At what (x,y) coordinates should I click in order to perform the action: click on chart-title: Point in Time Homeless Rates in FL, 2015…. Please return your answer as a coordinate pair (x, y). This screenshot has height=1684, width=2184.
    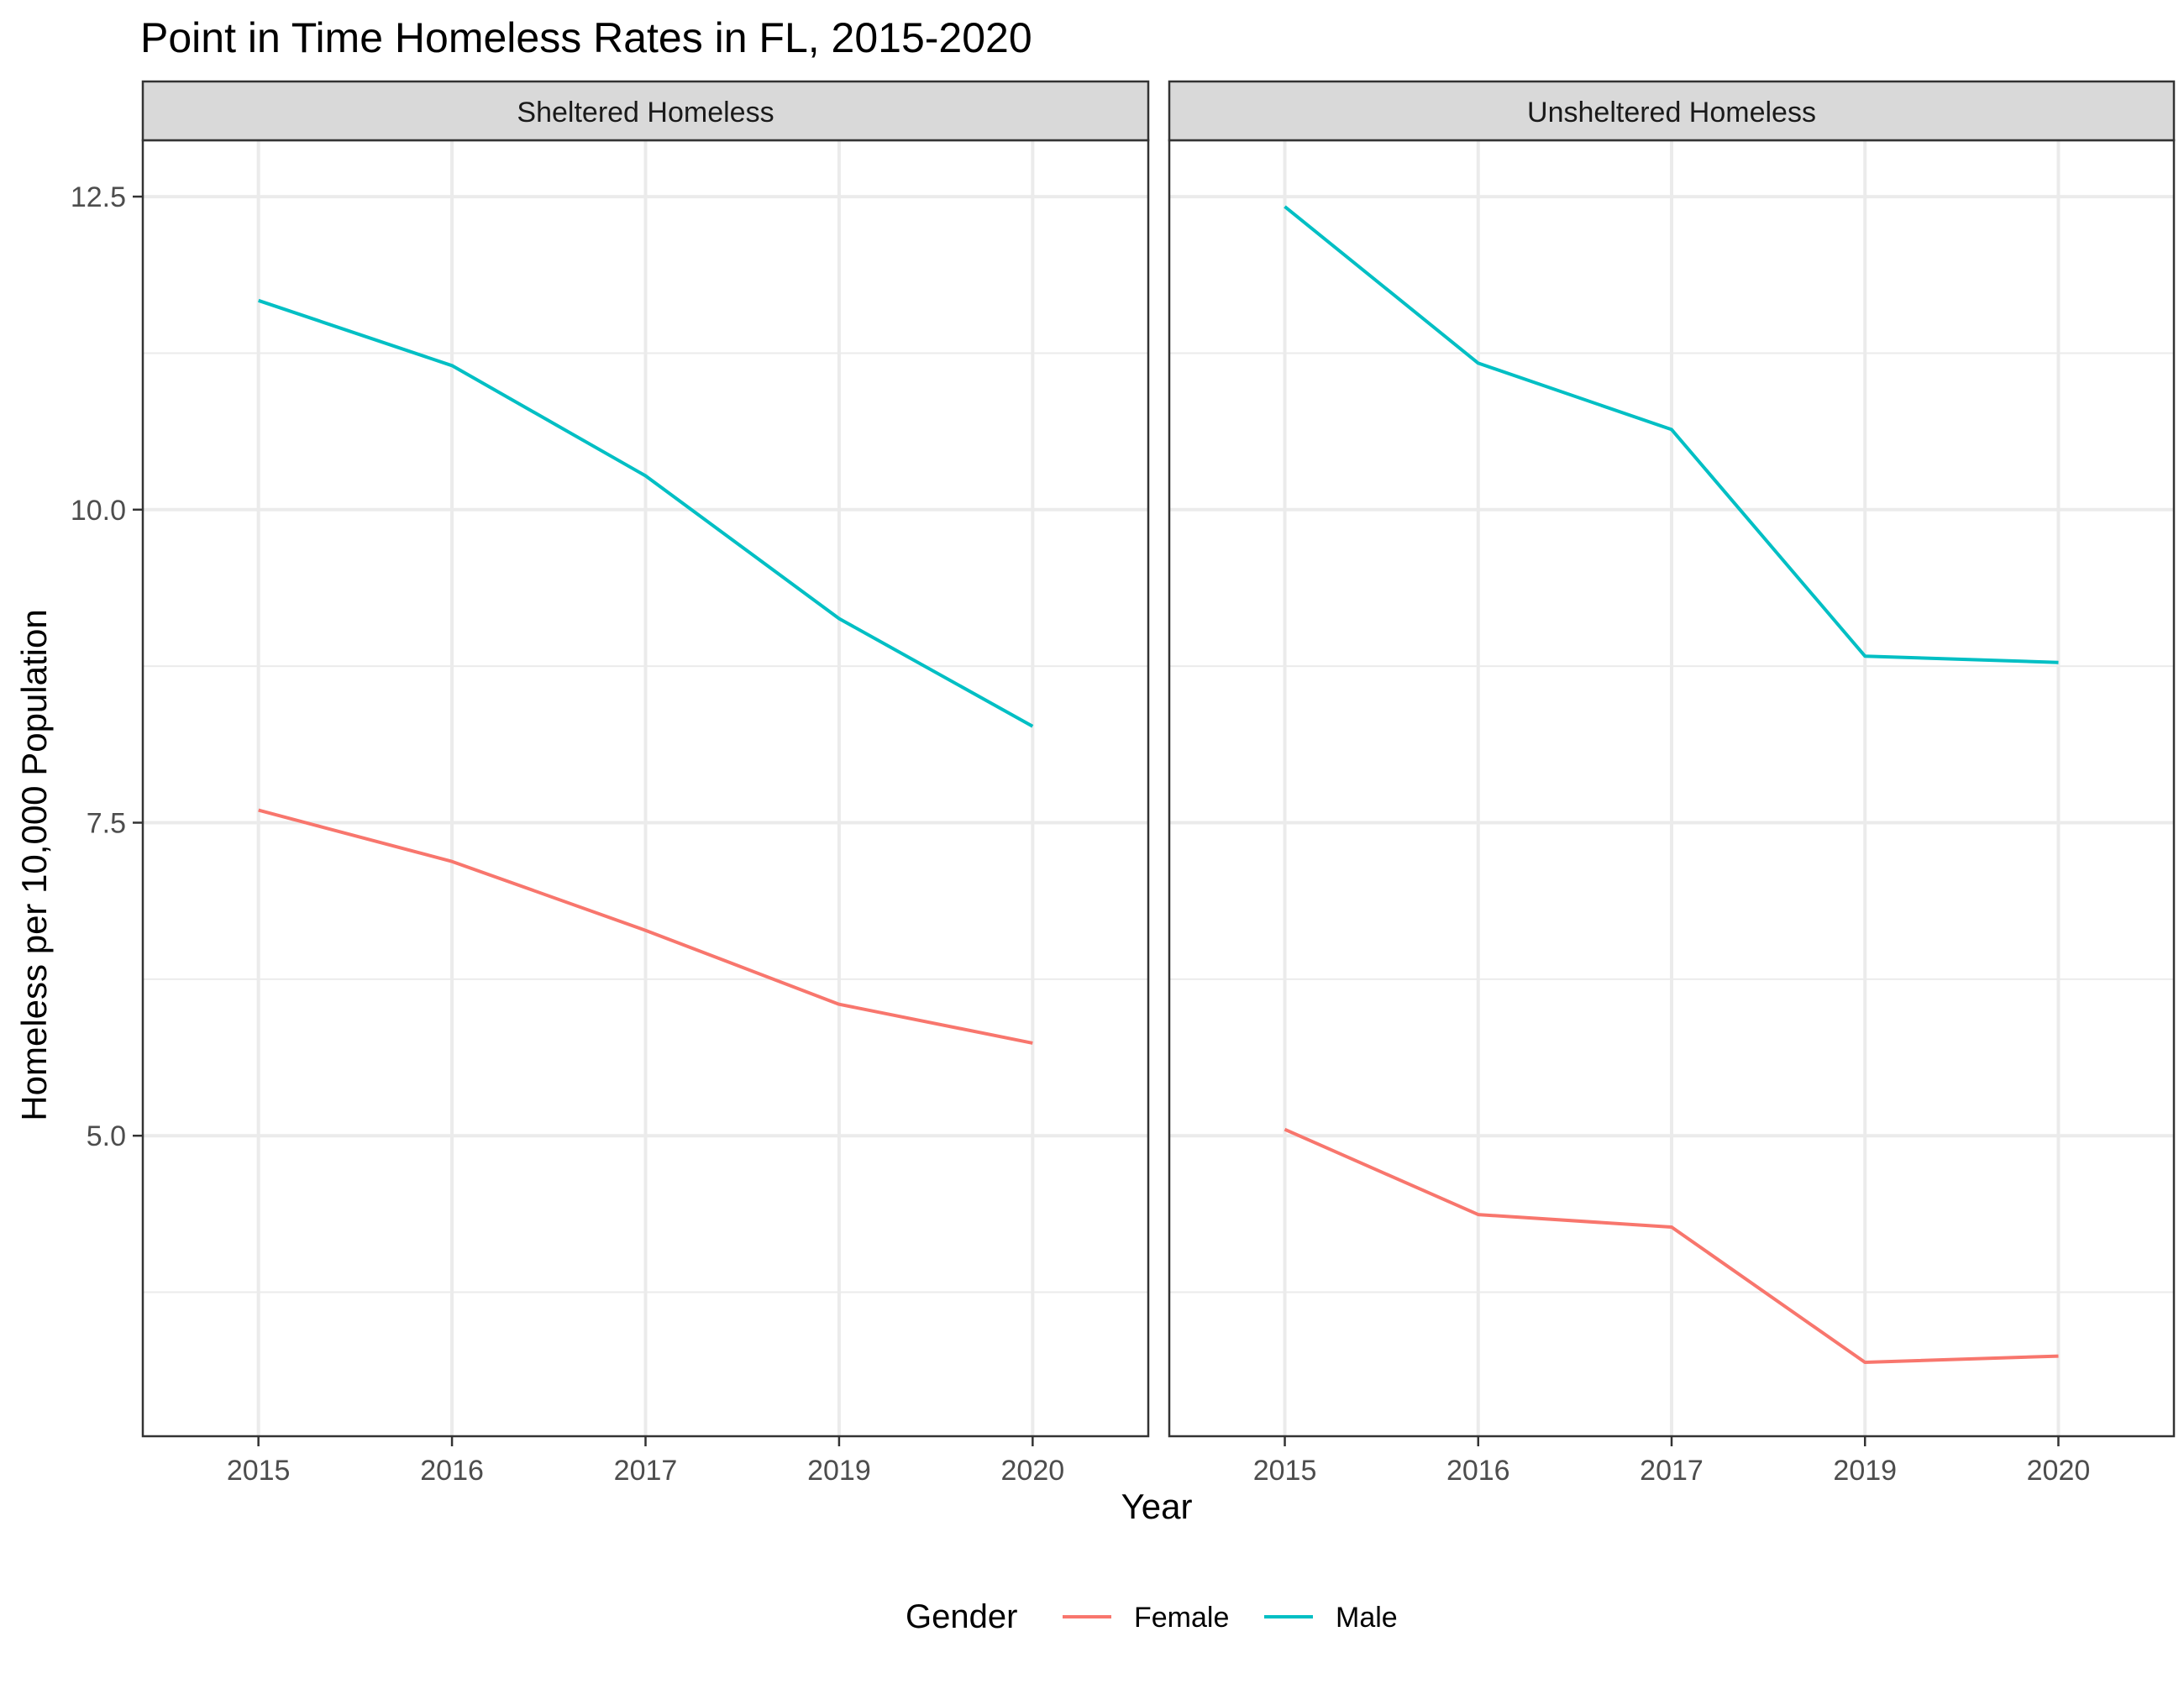
    Looking at the image, I should click on (586, 37).